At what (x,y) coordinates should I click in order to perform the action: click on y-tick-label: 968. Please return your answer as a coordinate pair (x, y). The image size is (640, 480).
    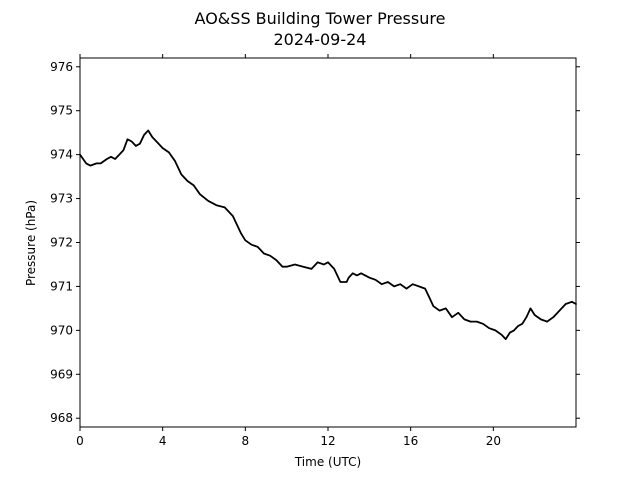
    Looking at the image, I should click on (61, 418).